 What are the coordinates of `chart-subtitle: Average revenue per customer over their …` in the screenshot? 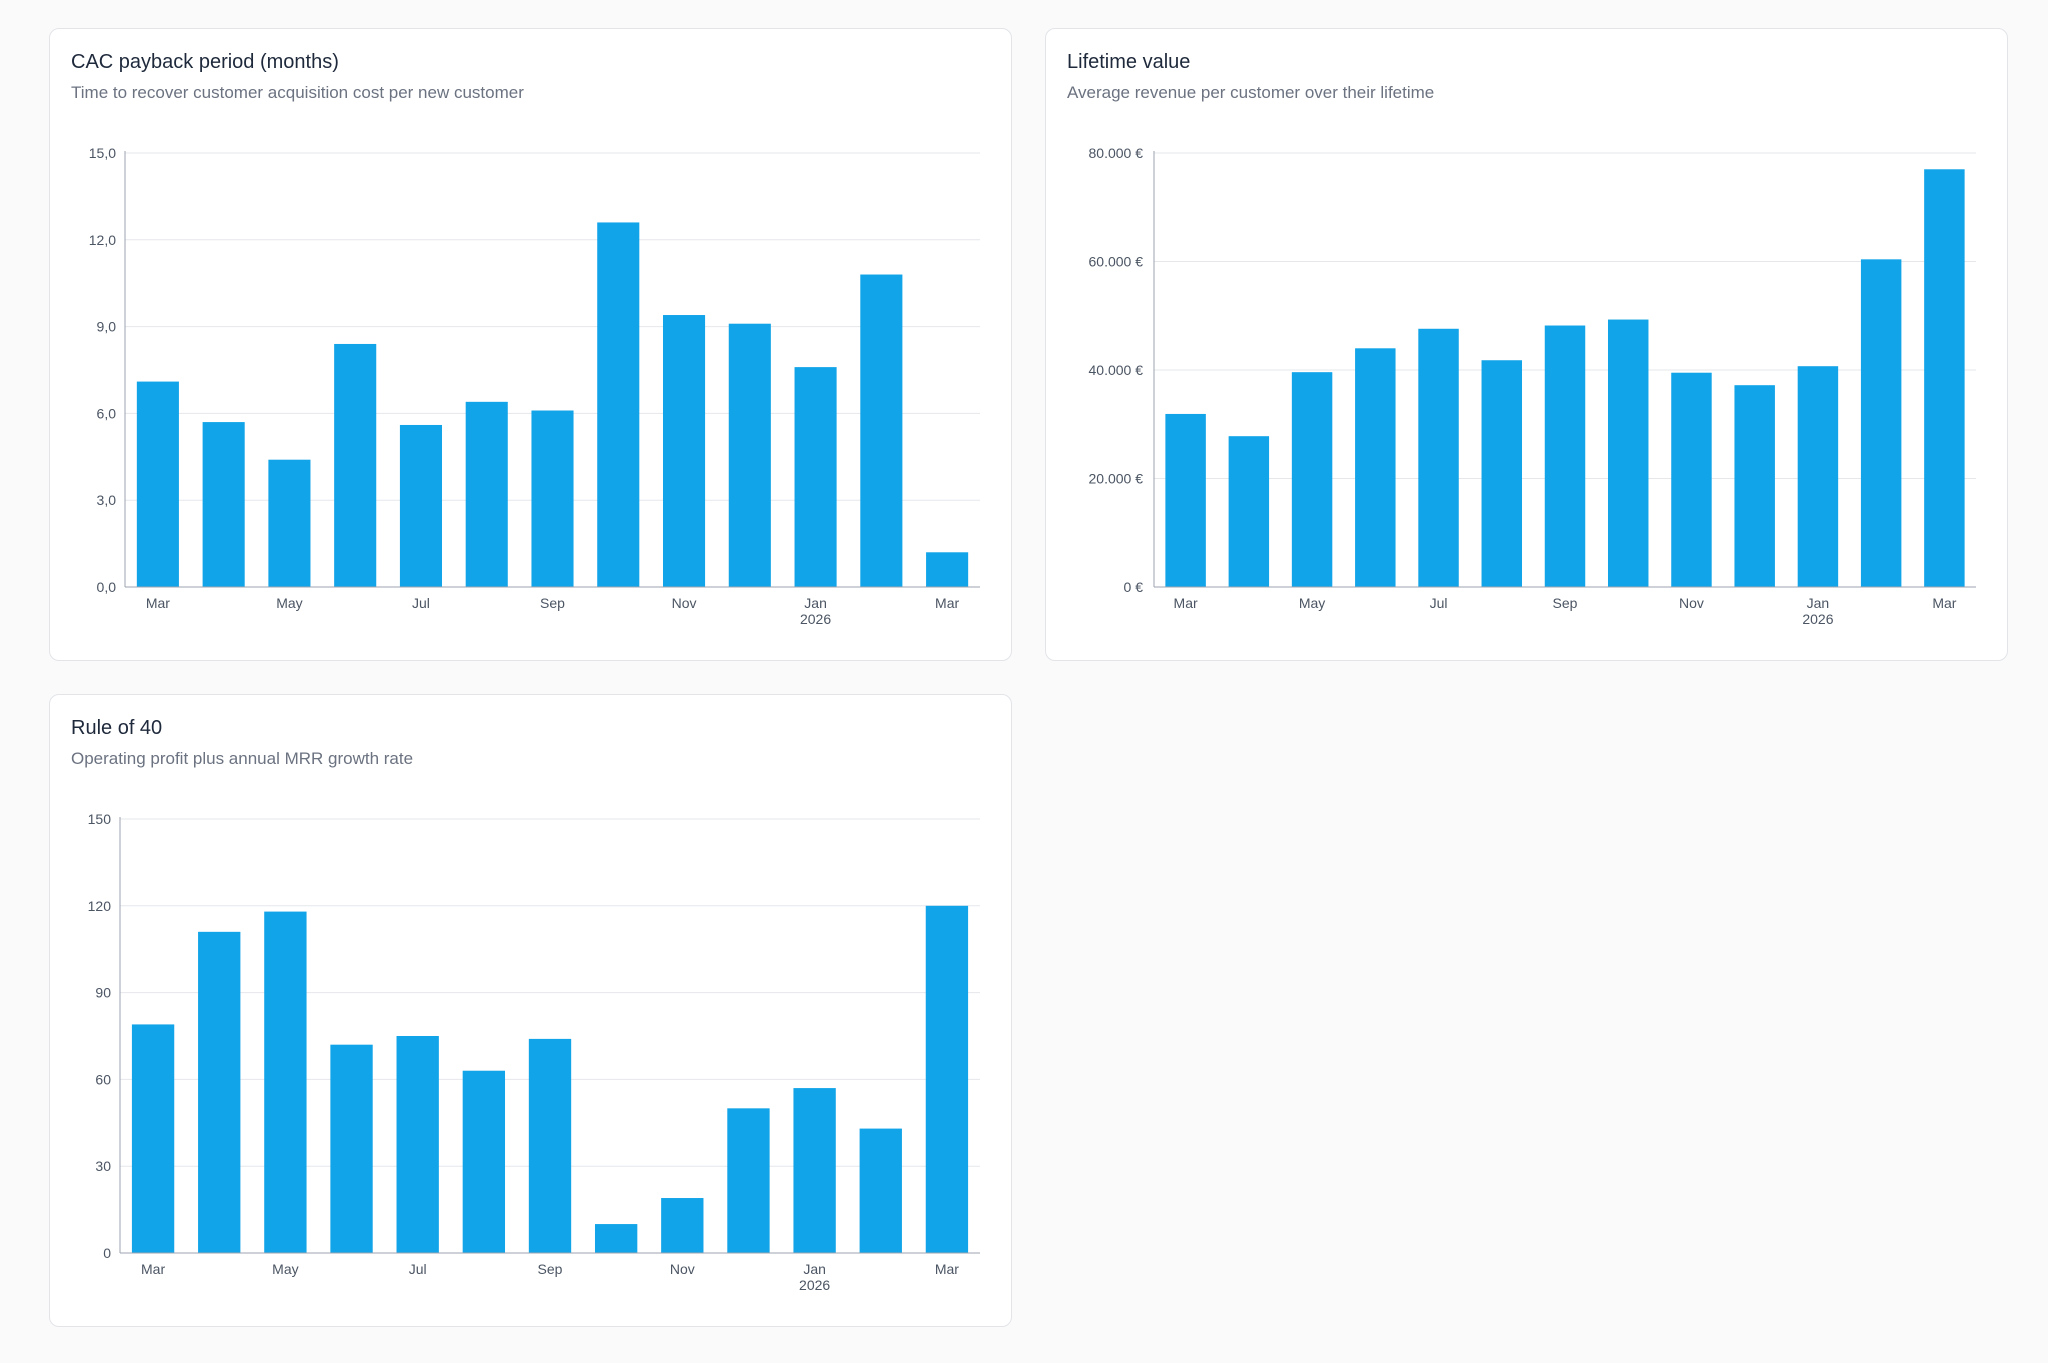 It's located at (1251, 92).